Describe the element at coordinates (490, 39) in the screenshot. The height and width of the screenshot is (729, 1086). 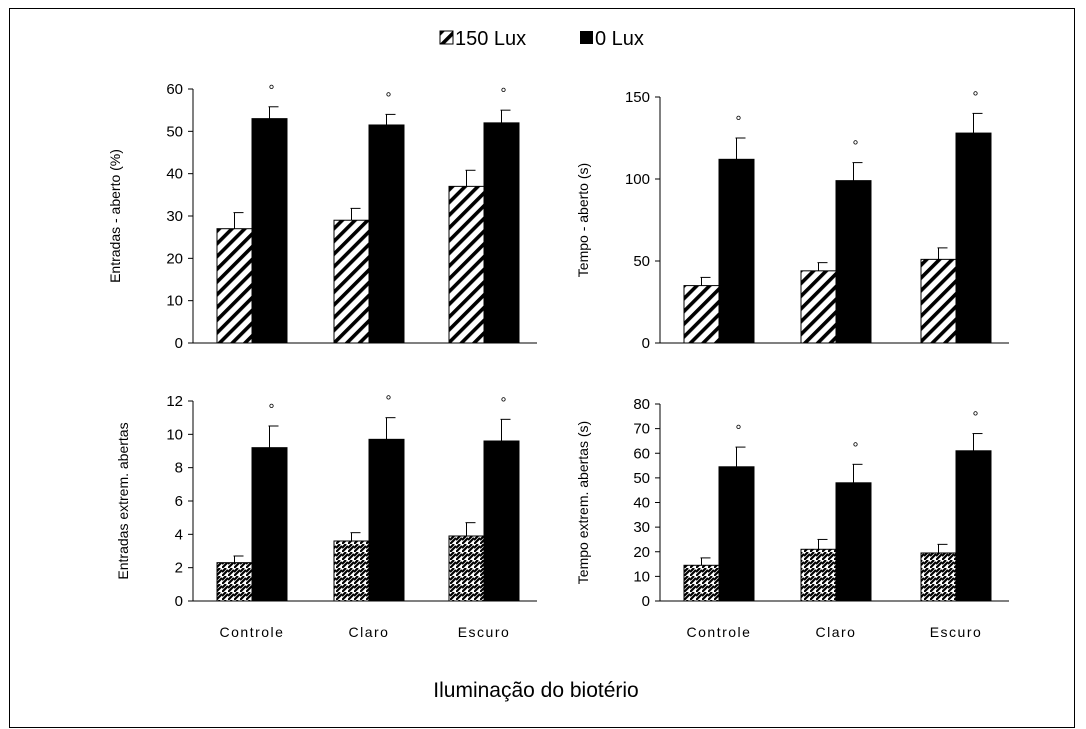
I see `legend-label-150-lux: 150 Lux` at that location.